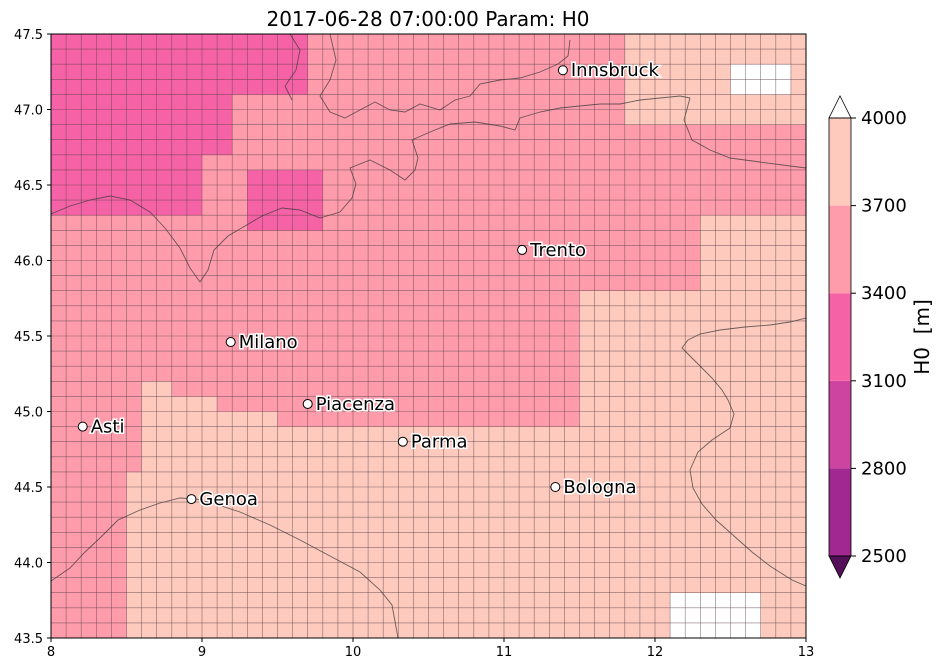 Image resolution: width=942 pixels, height=672 pixels. What do you see at coordinates (884, 556) in the screenshot?
I see `colorbar-tick-label: 2500` at bounding box center [884, 556].